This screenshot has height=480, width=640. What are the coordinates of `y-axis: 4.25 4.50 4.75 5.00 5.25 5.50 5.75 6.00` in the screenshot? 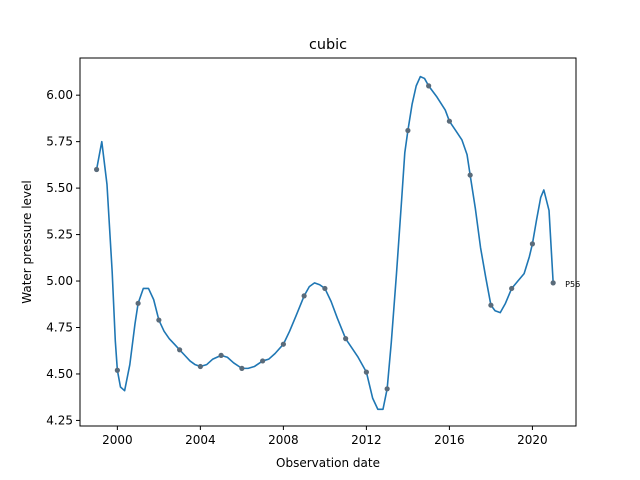 It's located at (63, 257).